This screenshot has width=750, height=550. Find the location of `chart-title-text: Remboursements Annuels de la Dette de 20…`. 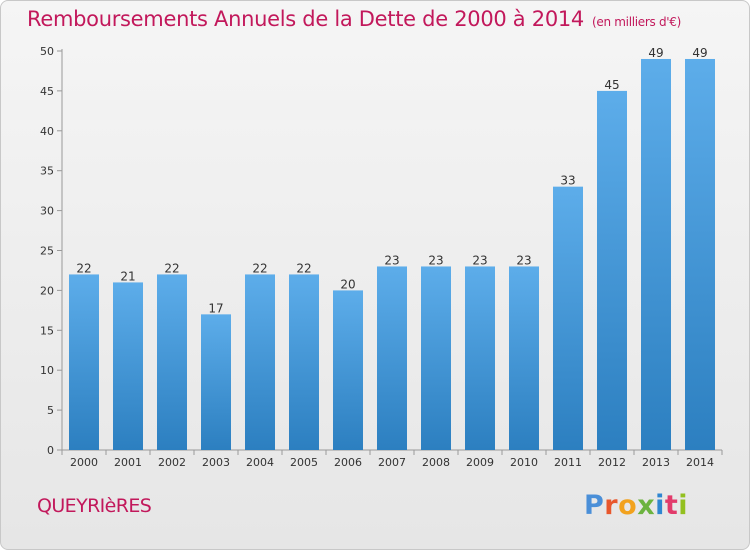

chart-title-text: Remboursements Annuels de la Dette de 20… is located at coordinates (305, 19).